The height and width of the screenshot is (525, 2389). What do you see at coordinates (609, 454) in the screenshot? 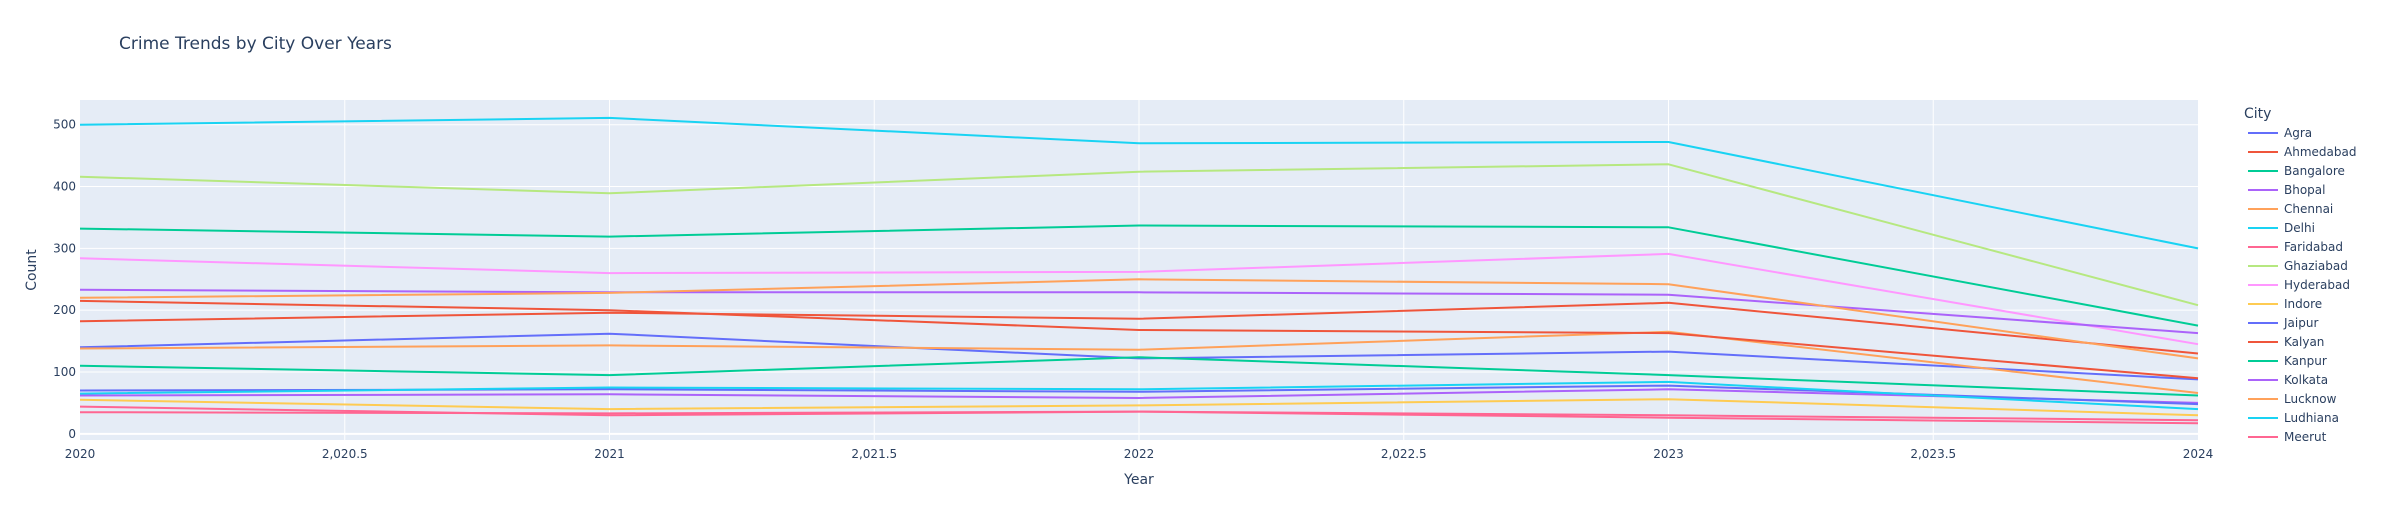
I see `x-tick-label: 2021` at bounding box center [609, 454].